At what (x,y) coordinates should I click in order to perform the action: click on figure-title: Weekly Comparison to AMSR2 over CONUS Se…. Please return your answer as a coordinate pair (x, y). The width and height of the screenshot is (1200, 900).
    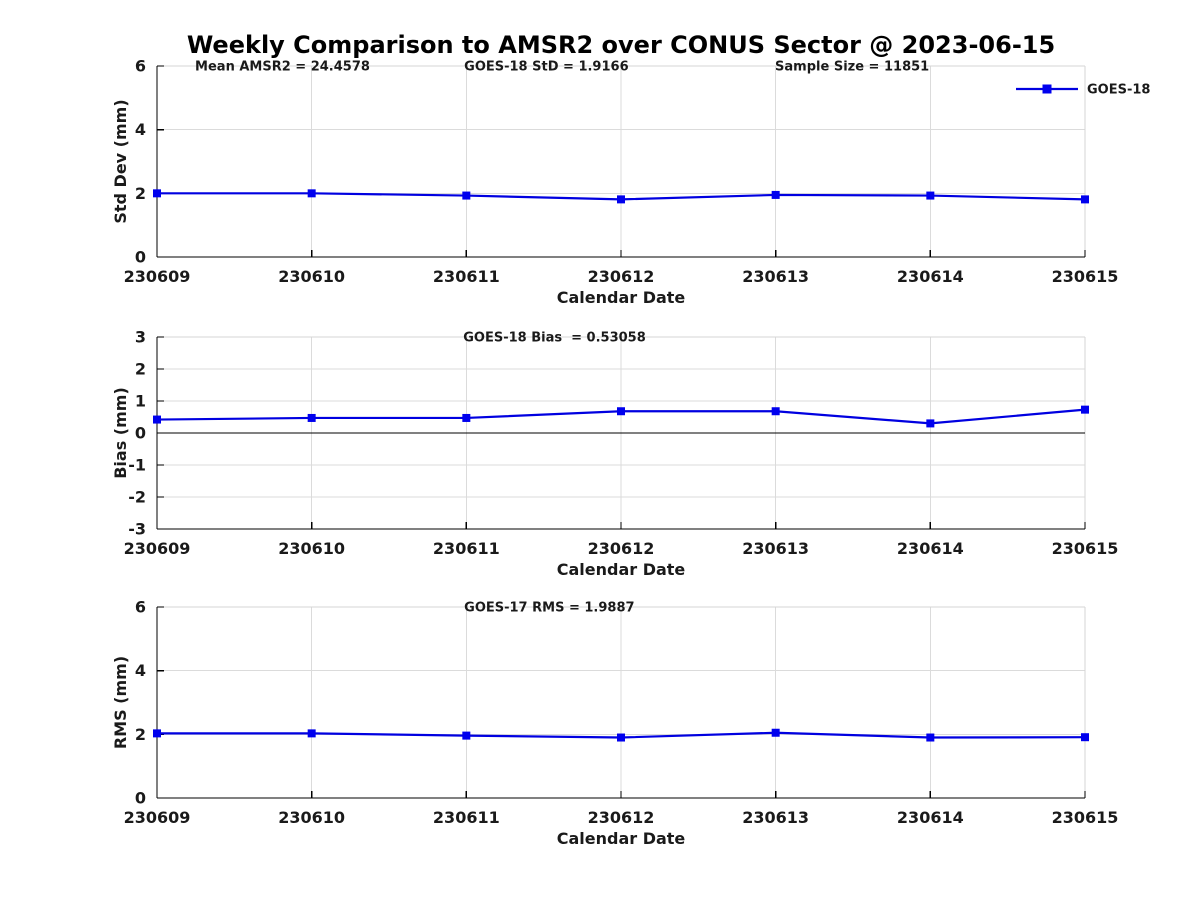
    Looking at the image, I should click on (621, 45).